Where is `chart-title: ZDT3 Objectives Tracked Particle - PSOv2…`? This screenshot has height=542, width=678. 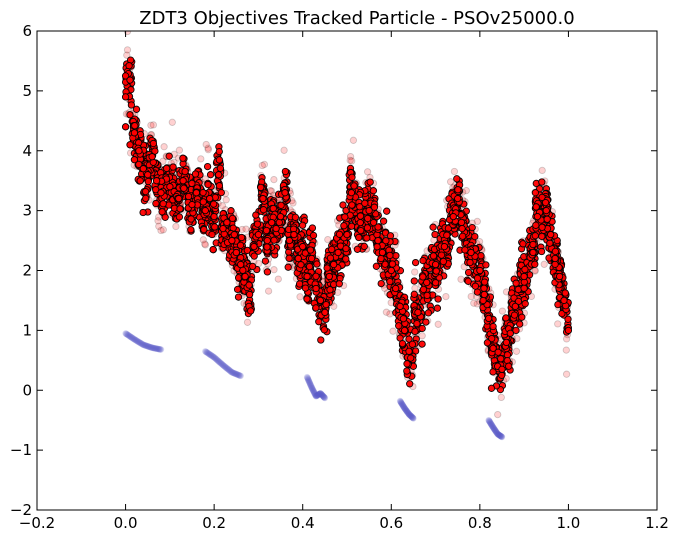 chart-title: ZDT3 Objectives Tracked Particle - PSOv2… is located at coordinates (356, 18).